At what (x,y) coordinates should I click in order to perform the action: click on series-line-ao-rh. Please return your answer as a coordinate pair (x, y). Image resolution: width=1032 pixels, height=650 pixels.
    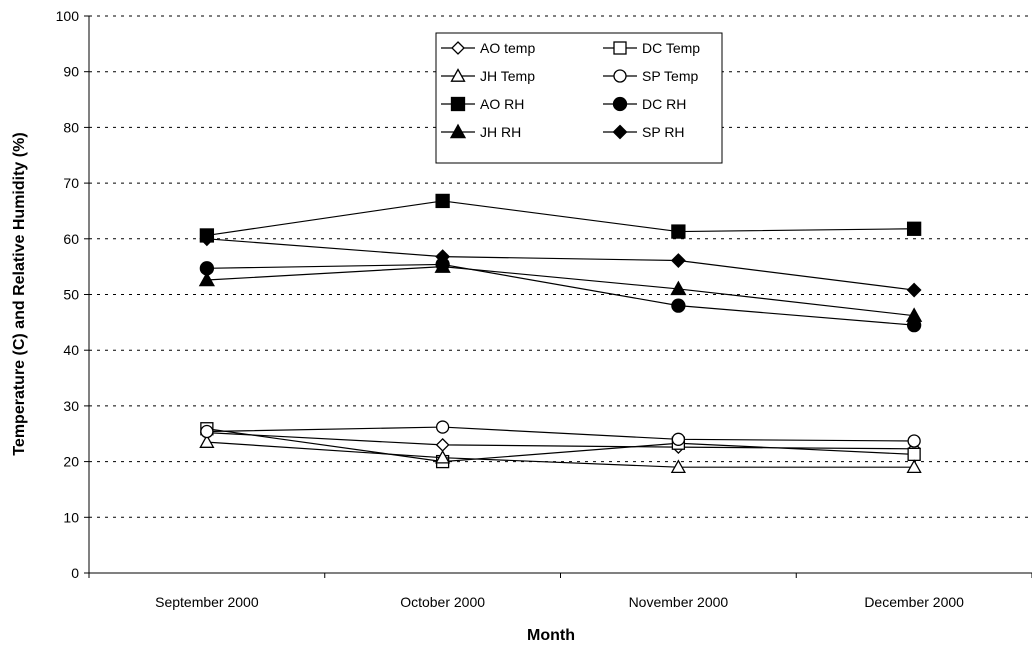
    Looking at the image, I should click on (560, 218).